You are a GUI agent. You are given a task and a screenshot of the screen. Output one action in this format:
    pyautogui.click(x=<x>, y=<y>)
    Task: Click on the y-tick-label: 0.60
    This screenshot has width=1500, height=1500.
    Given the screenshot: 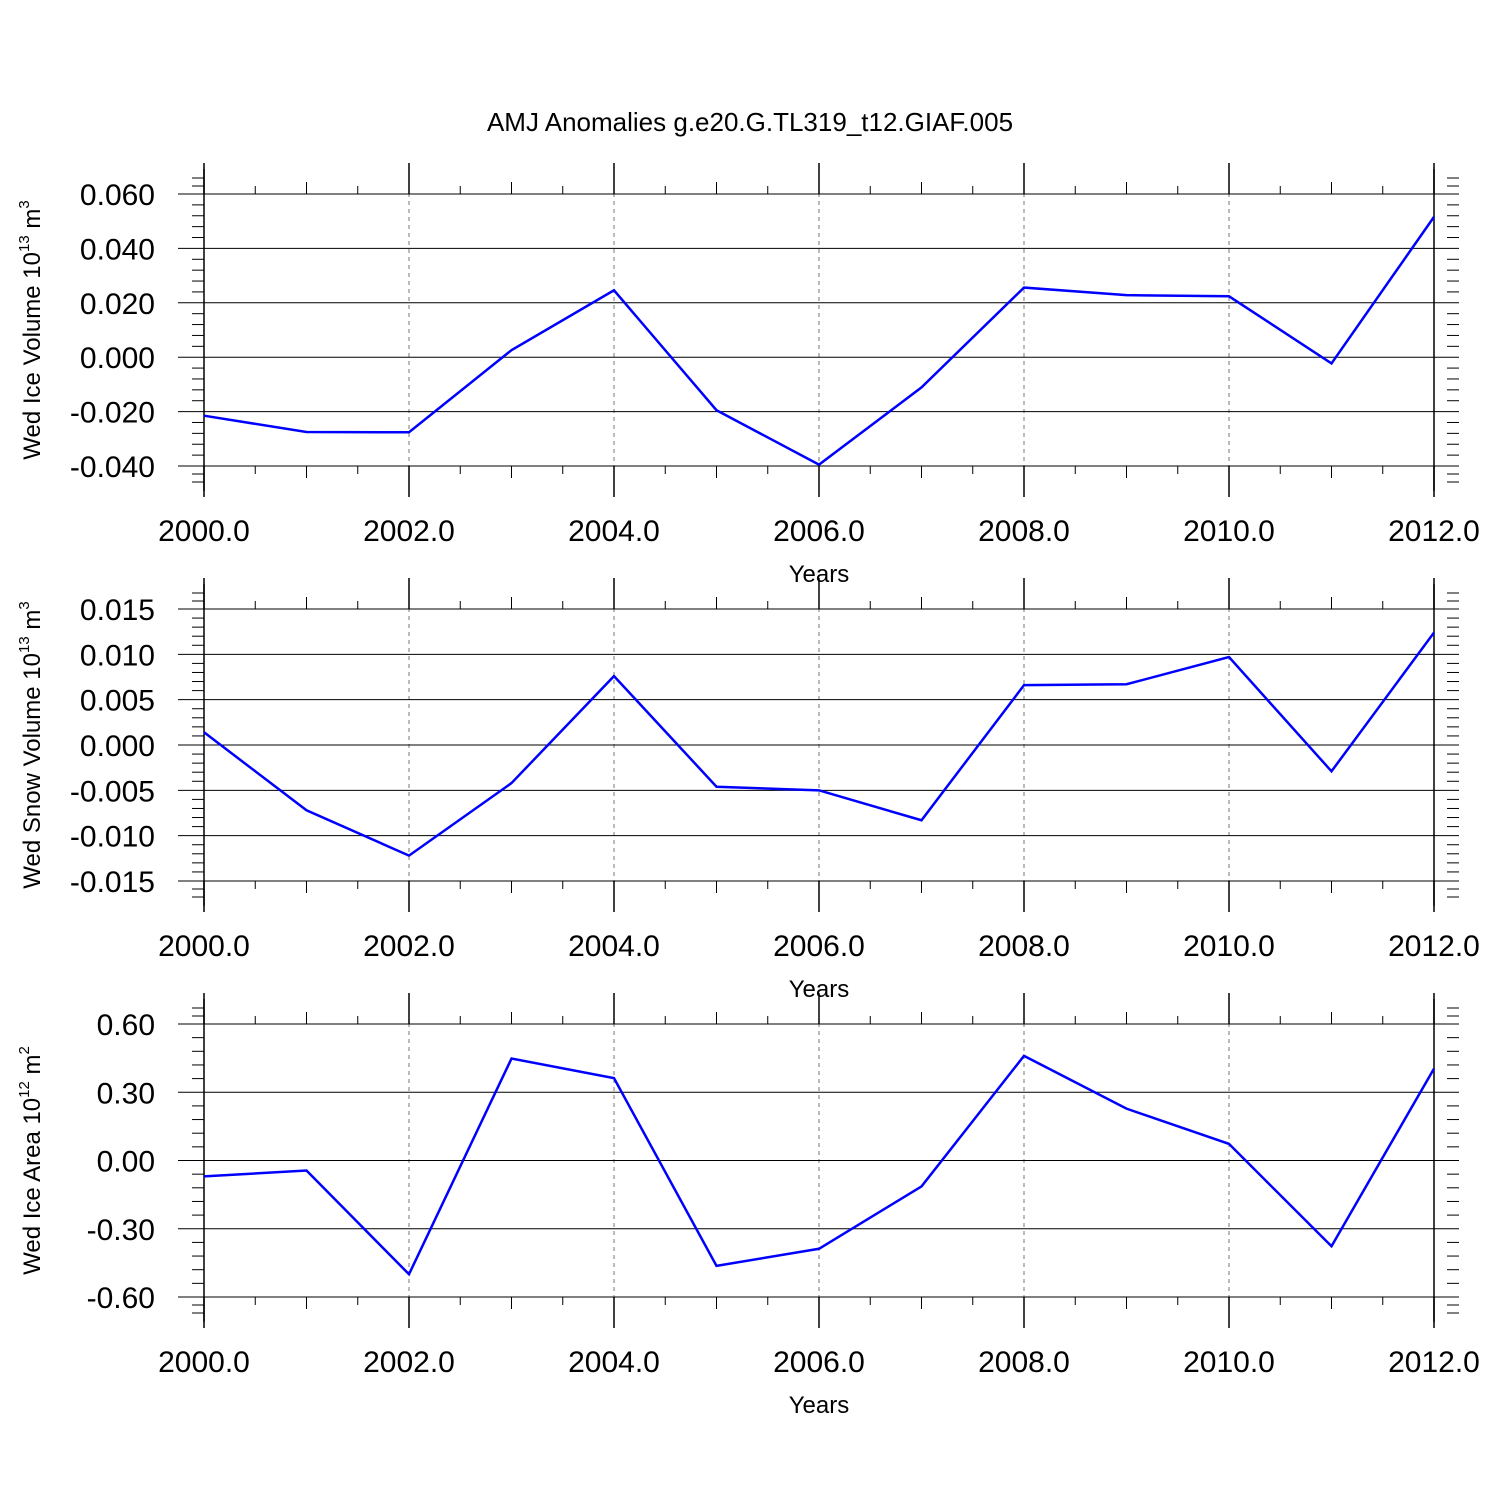 What is the action you would take?
    pyautogui.click(x=126, y=1025)
    